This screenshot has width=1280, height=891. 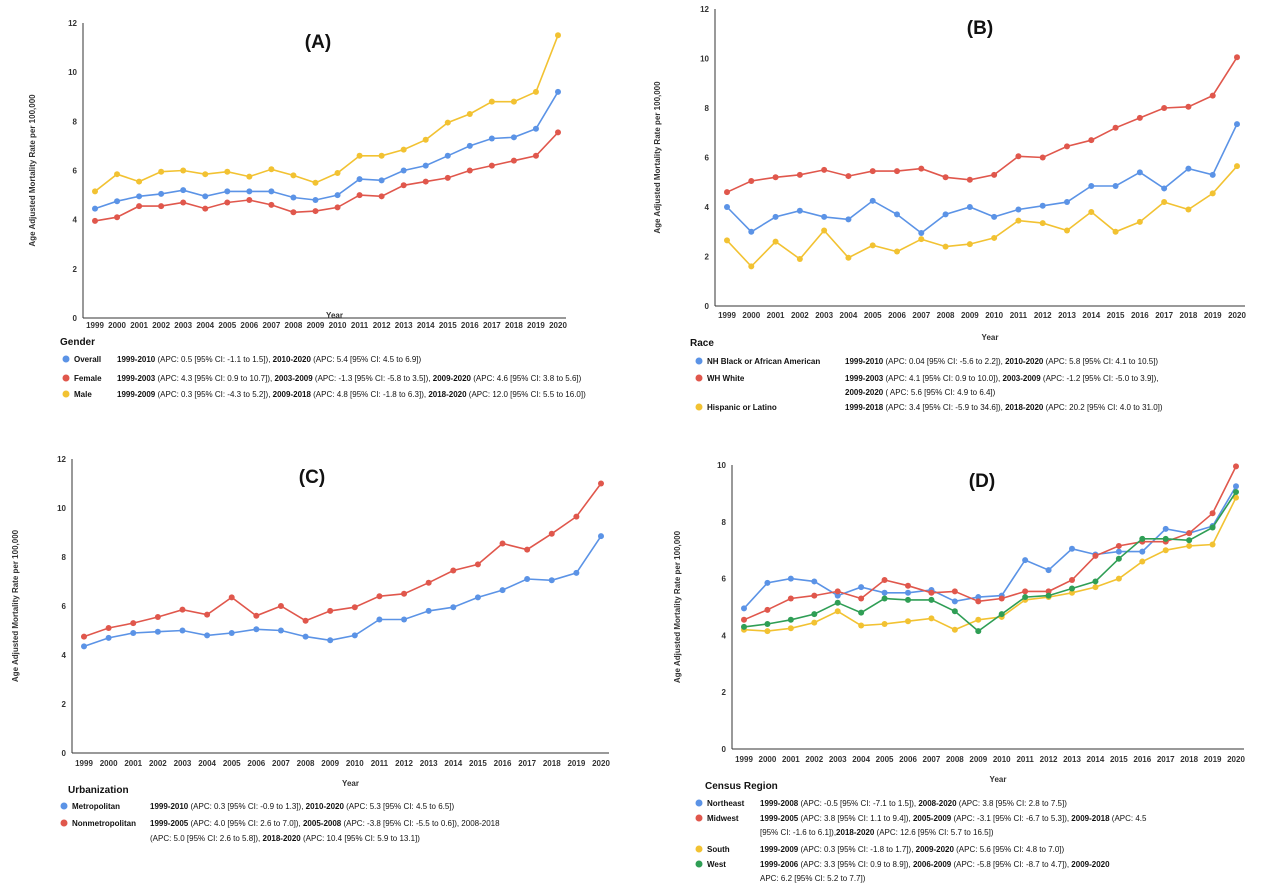 I want to click on legend-apc-value: (APC: -1.2 [95% CI: -5.0 to 3.9]),, so click(x=1100, y=378).